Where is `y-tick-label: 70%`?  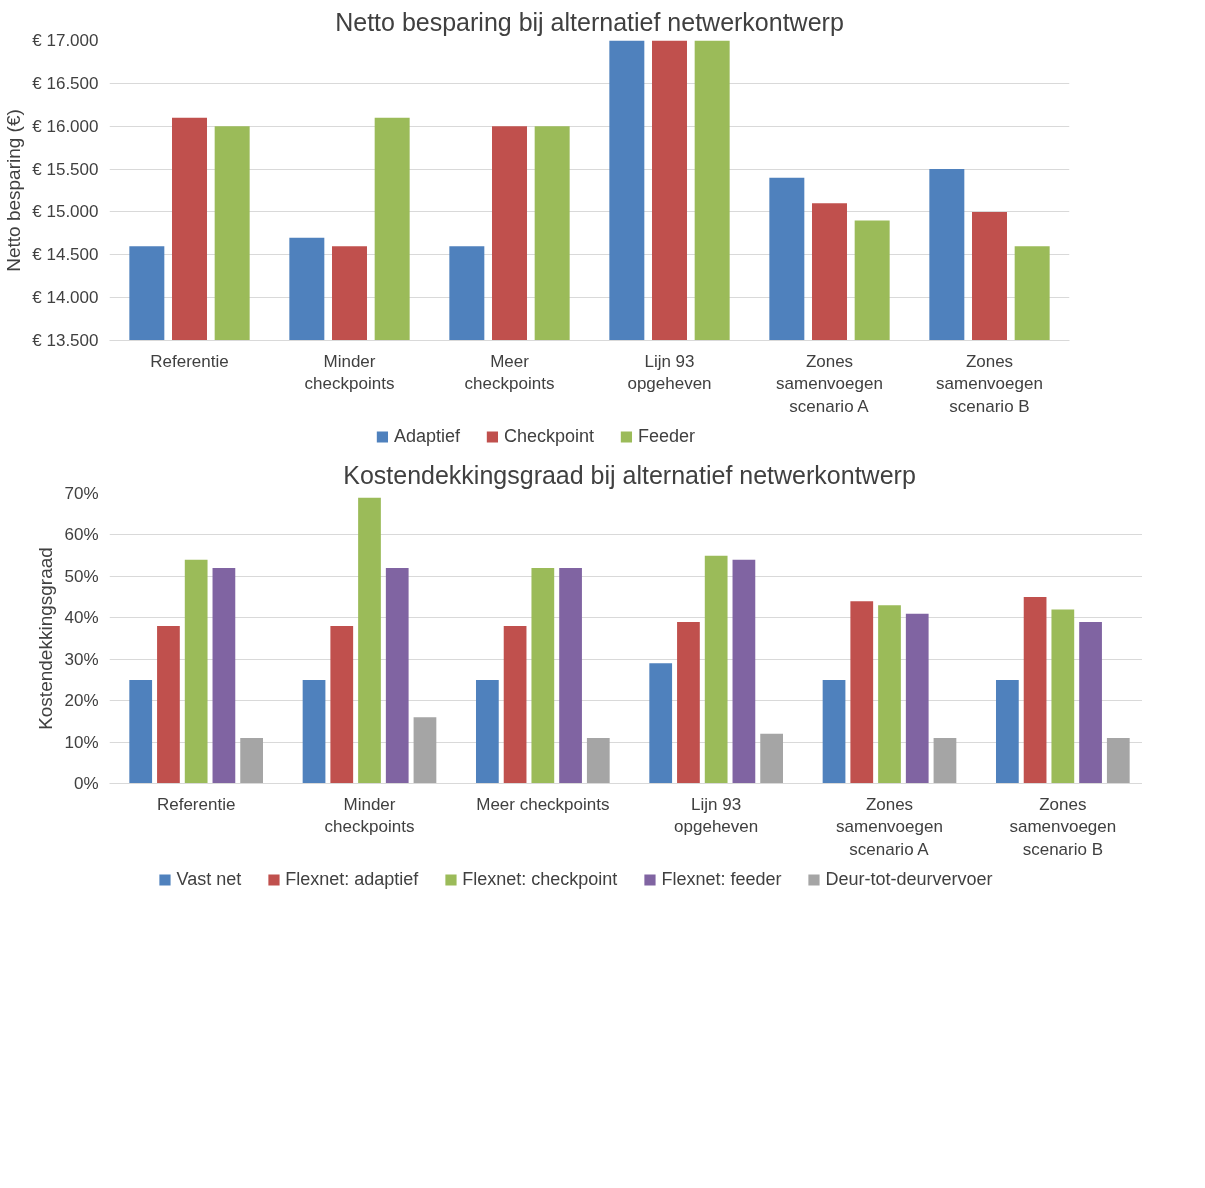
y-tick-label: 70% is located at coordinates (81, 493).